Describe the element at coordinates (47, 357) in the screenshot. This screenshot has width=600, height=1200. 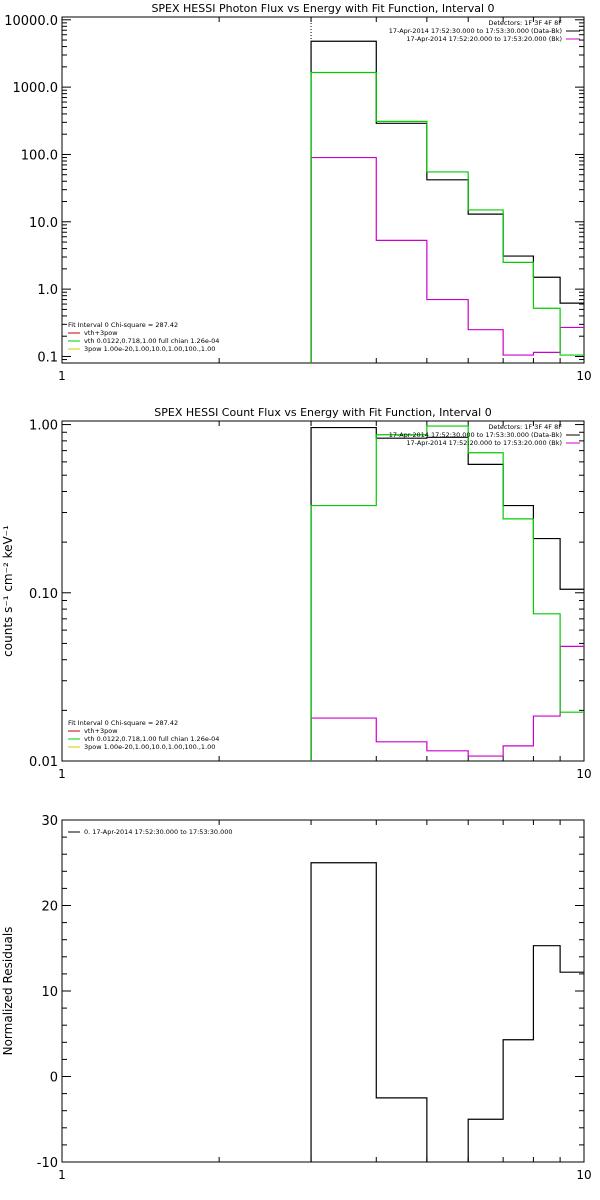
I see `y-tick-label: 0.1` at that location.